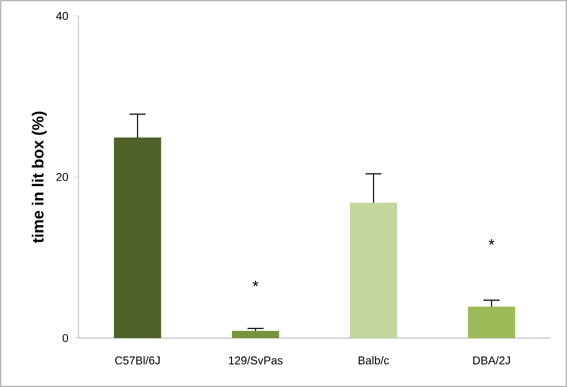 The height and width of the screenshot is (387, 567). What do you see at coordinates (39, 178) in the screenshot?
I see `y-axis-title: time in lit box (%)` at bounding box center [39, 178].